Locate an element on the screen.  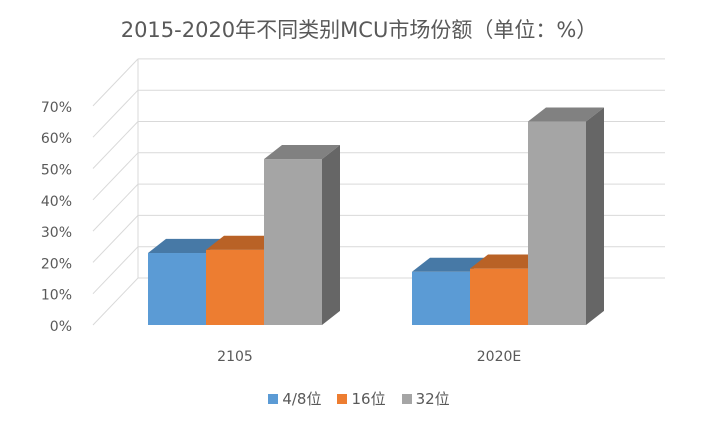
legend-label: 32位 is located at coordinates (432, 399).